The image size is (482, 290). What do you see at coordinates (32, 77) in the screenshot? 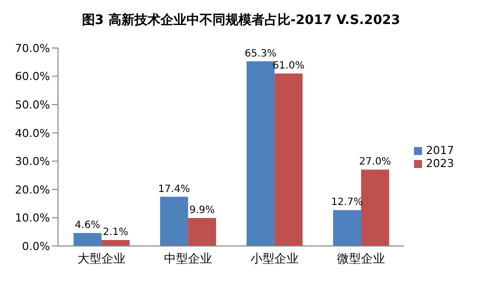
I see `y-tick-label: 60.0%` at bounding box center [32, 77].